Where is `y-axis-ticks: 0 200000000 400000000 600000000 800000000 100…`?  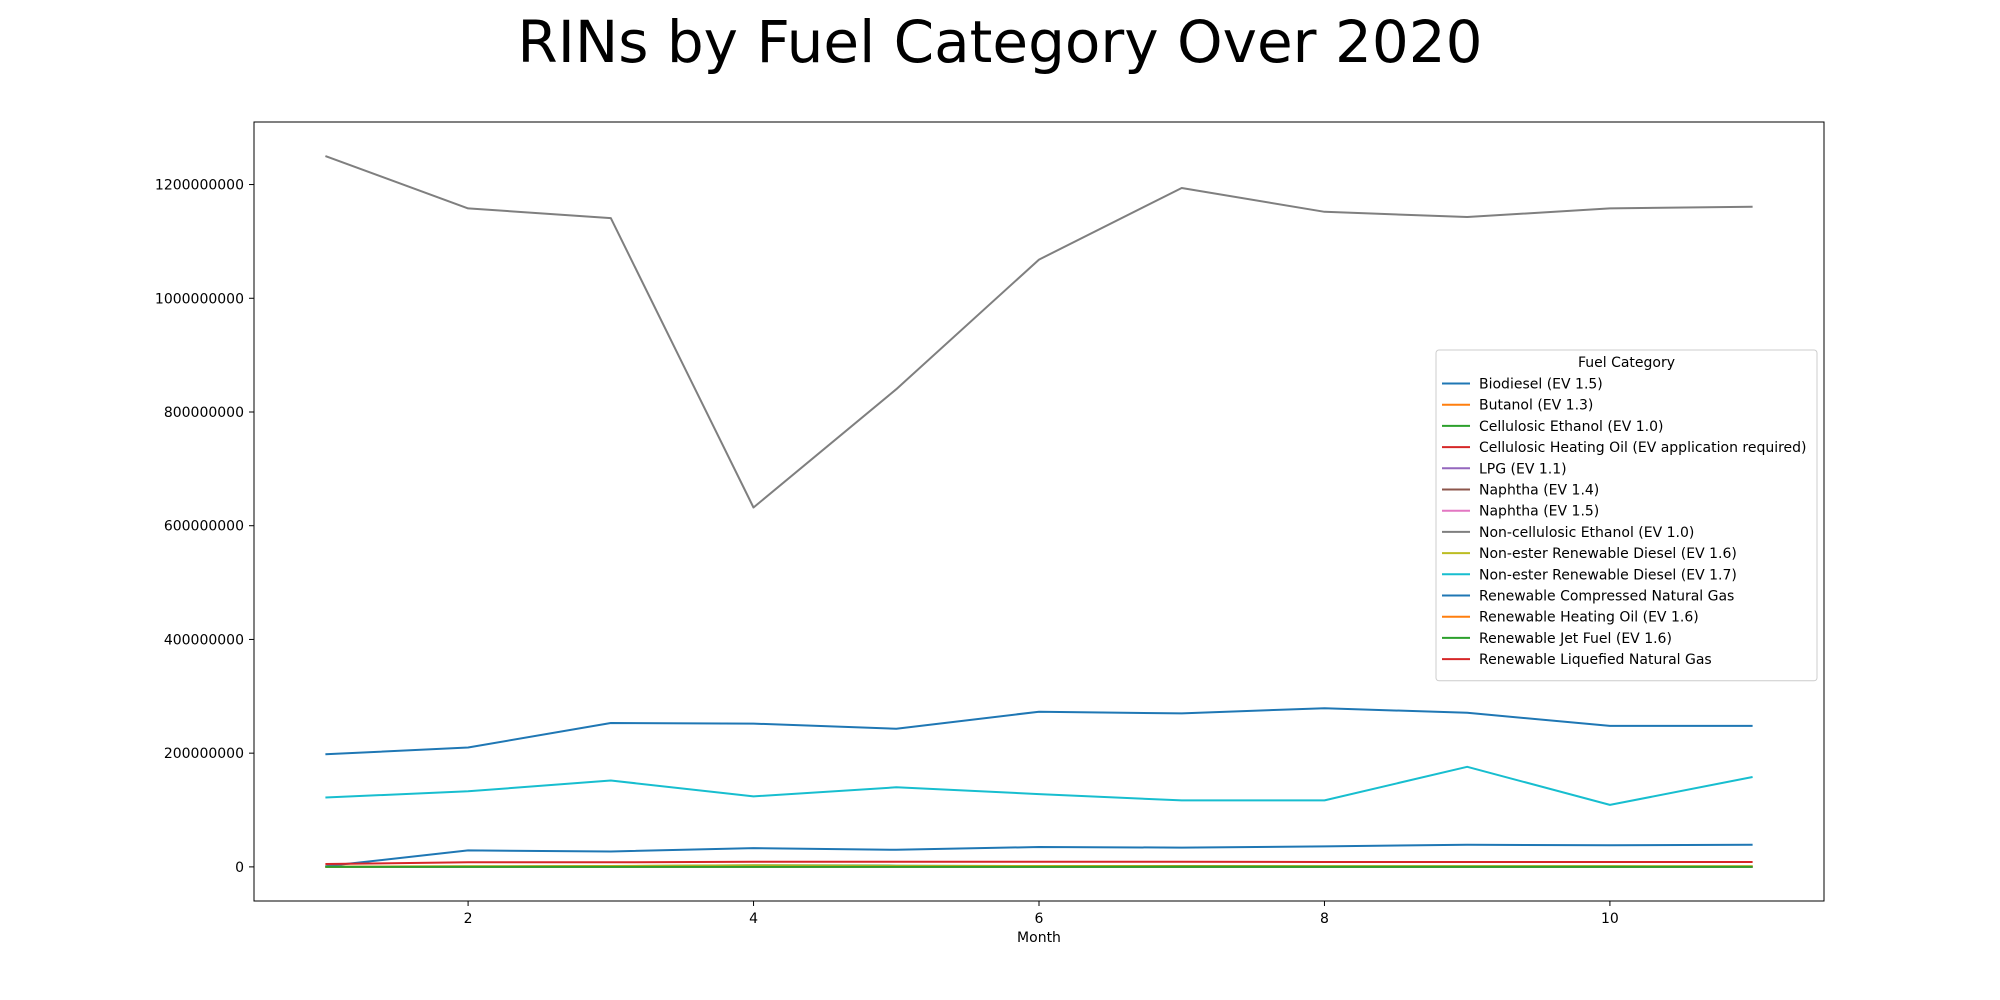 y-axis-ticks: 0 200000000 400000000 600000000 800000000 100… is located at coordinates (204, 527).